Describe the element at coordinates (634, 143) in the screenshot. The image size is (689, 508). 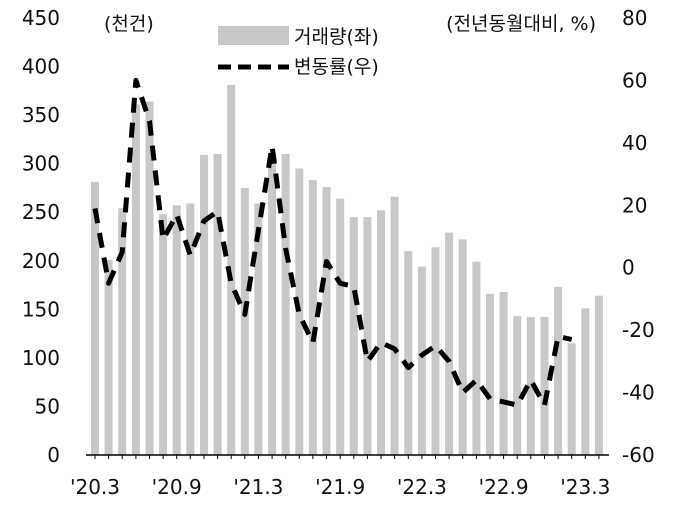
I see `right-tick-label: 40` at that location.